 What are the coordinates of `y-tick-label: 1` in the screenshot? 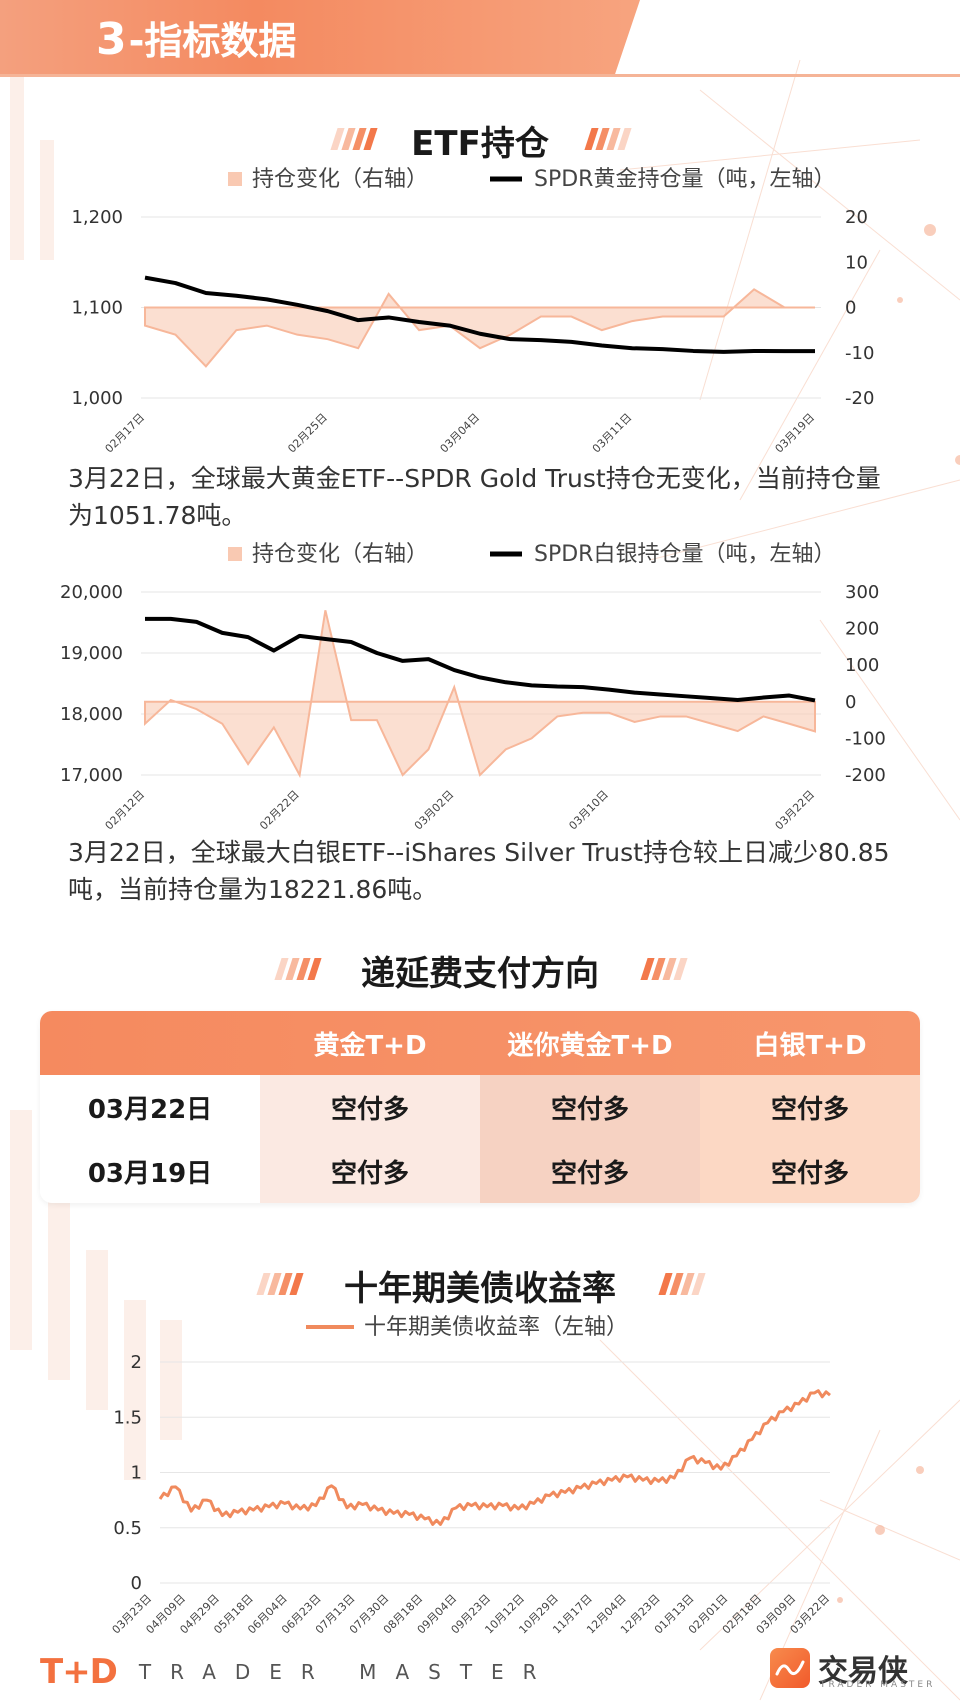 It's located at (136, 1473).